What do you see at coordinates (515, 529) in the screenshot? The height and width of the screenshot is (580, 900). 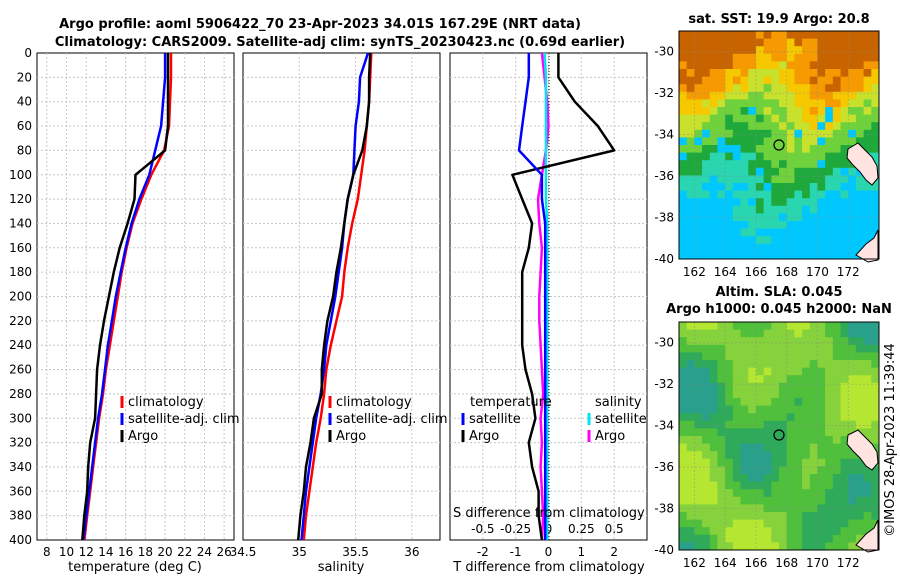 I see `s-tick-label: -0.25` at bounding box center [515, 529].